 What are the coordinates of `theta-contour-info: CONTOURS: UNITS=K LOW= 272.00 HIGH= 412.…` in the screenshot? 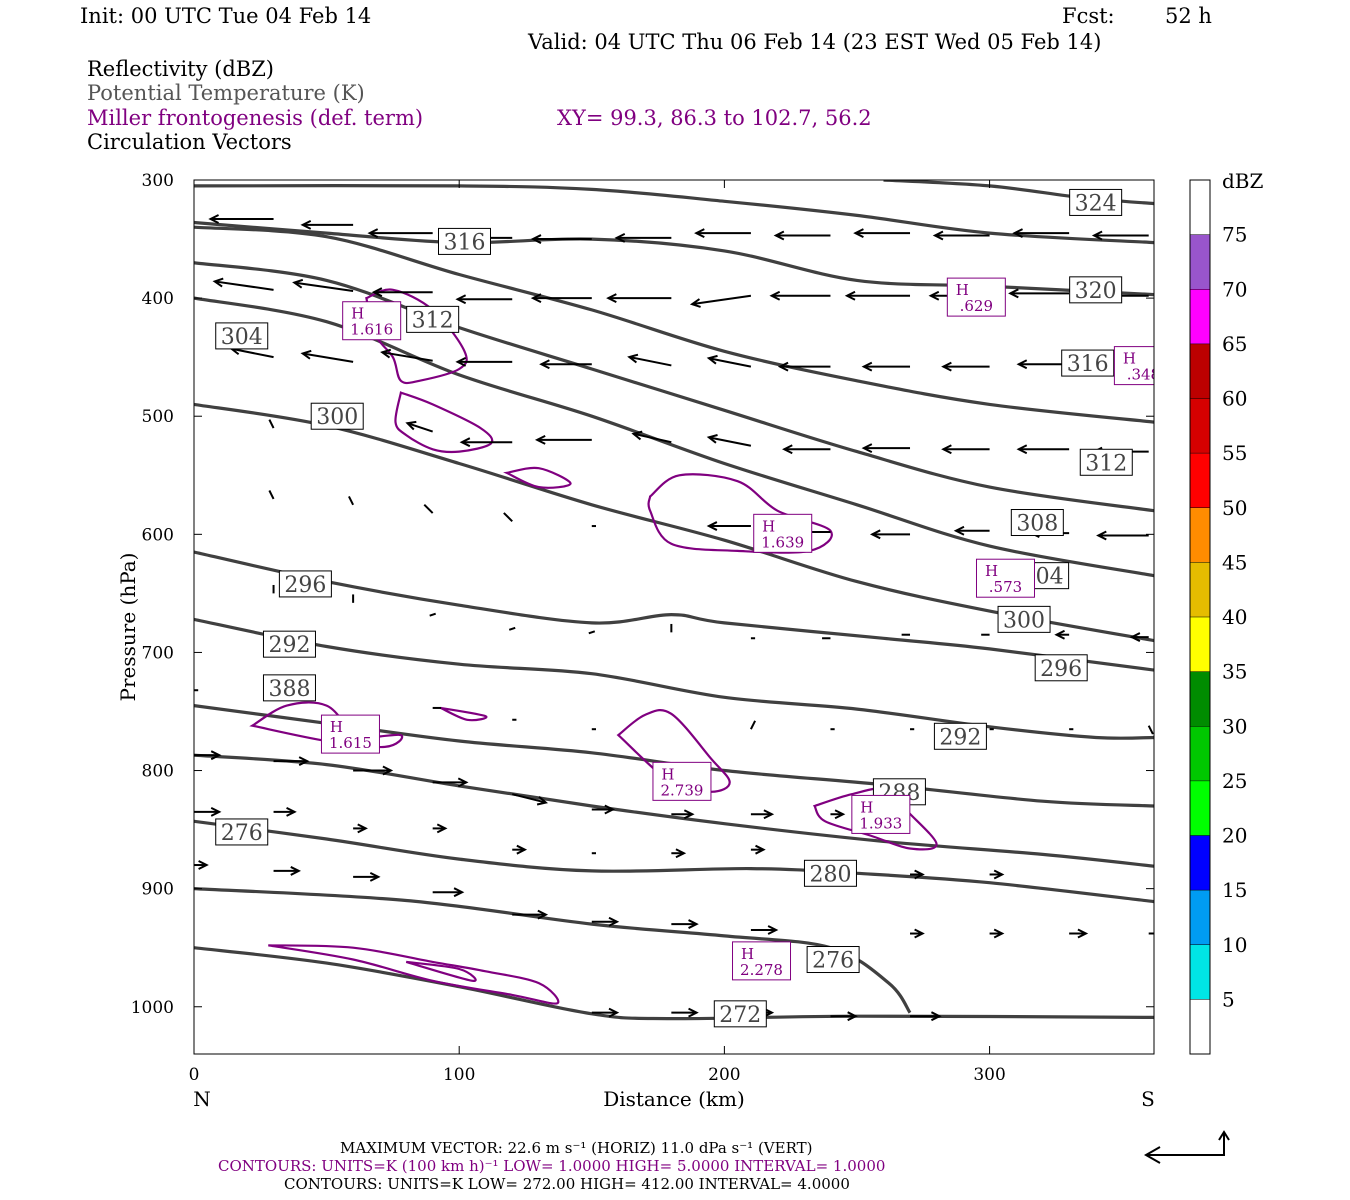 It's located at (567, 1184).